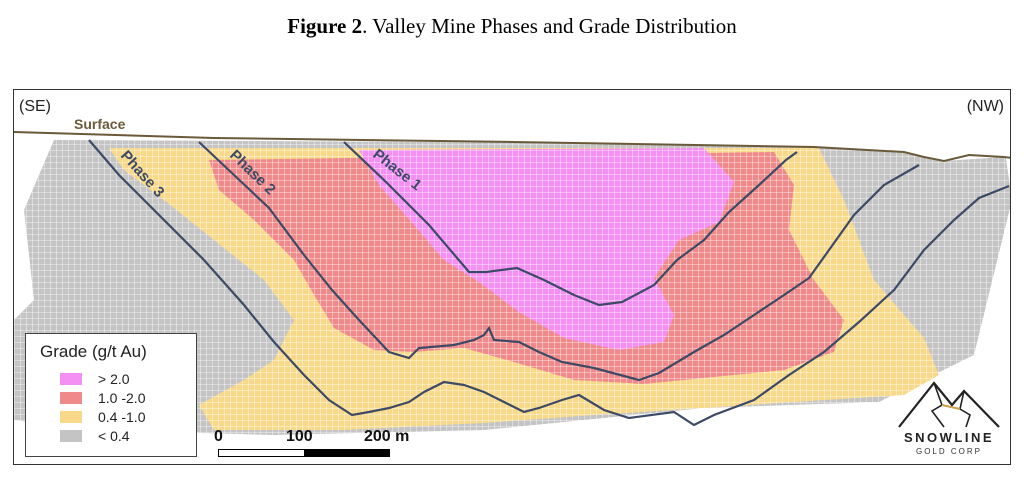 The image size is (1024, 489). What do you see at coordinates (948, 451) in the screenshot?
I see `logo-subtitle: GOLD CORP` at bounding box center [948, 451].